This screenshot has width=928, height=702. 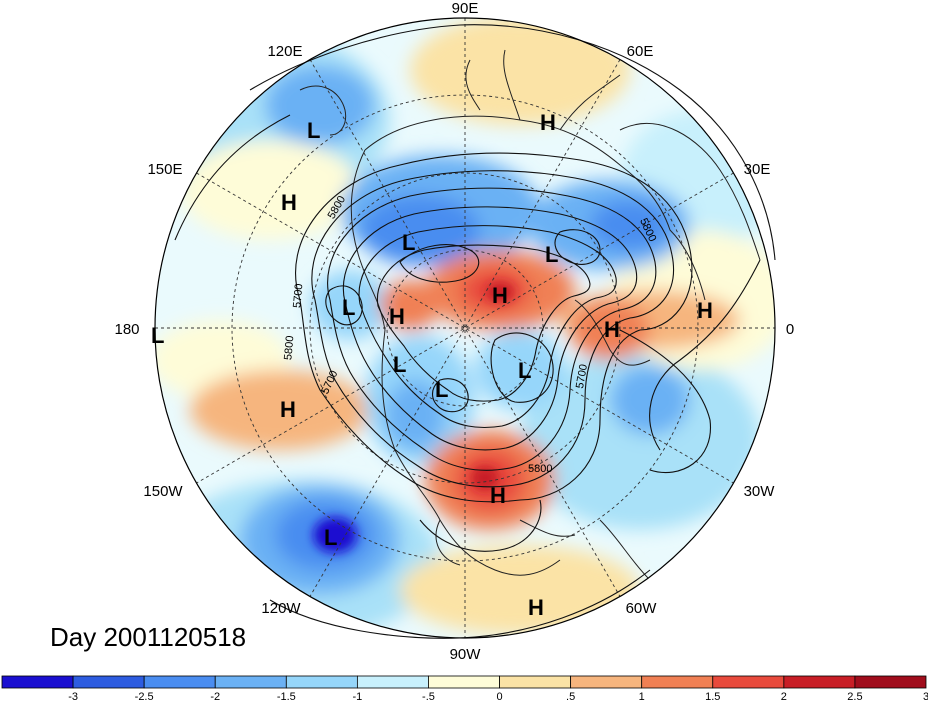 What do you see at coordinates (642, 696) in the screenshot?
I see `colorbar-tick-label: 1` at bounding box center [642, 696].